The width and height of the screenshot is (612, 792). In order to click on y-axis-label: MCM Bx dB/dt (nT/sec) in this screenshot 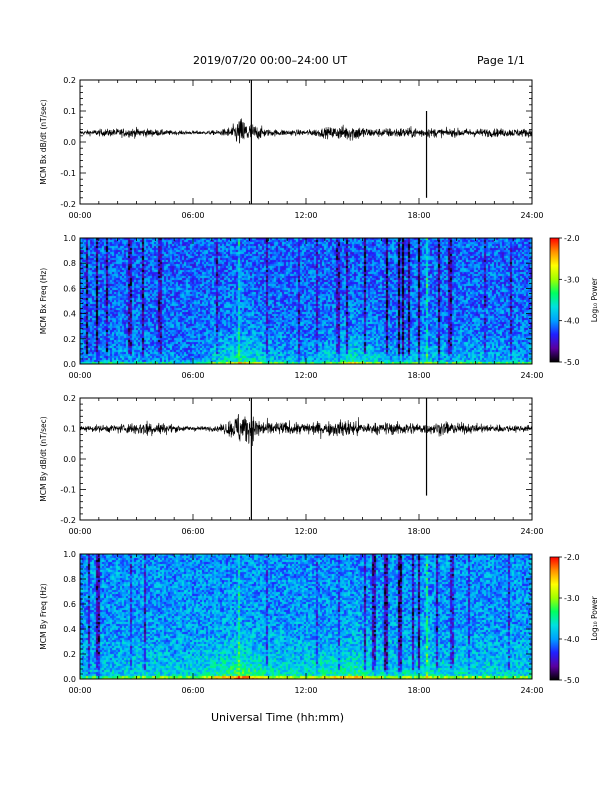, I will do `click(43, 141)`.